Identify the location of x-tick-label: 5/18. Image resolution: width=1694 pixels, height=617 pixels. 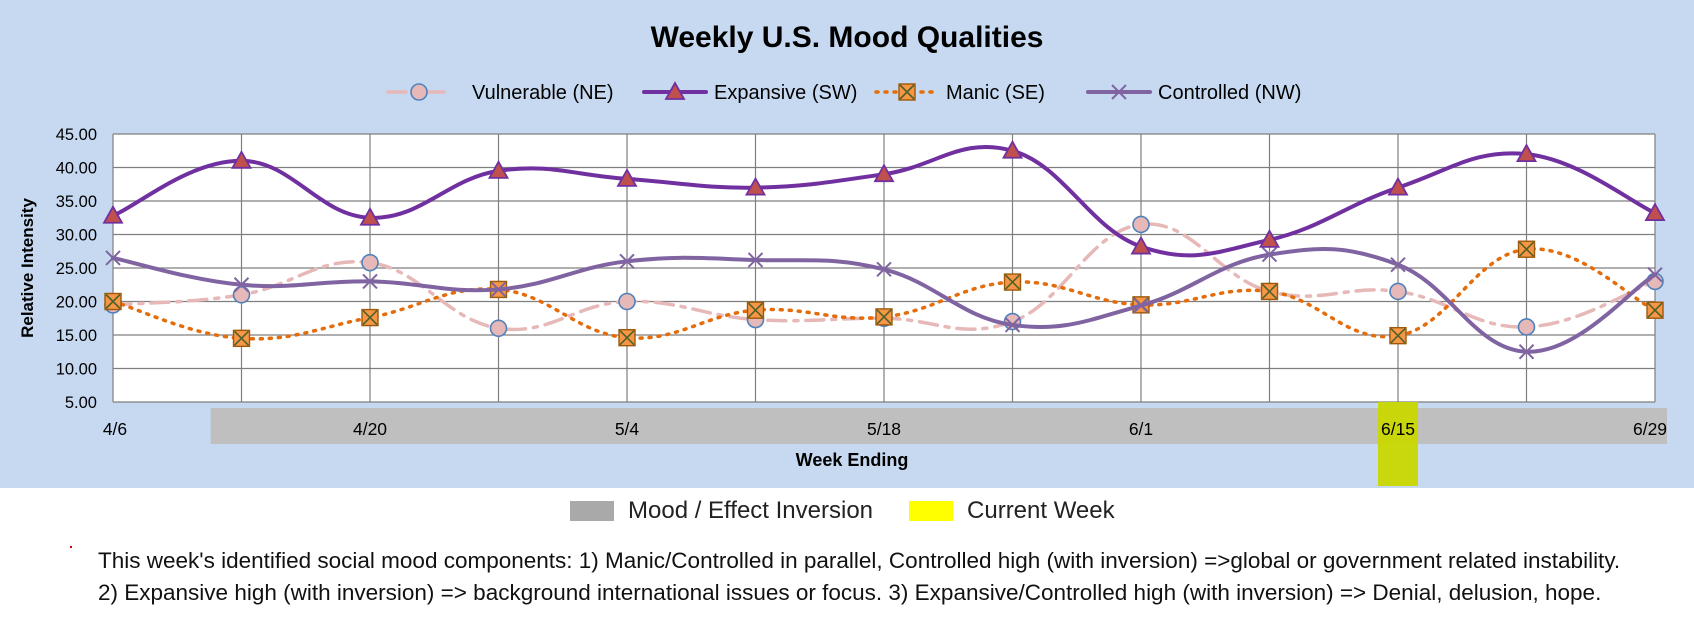
(884, 429).